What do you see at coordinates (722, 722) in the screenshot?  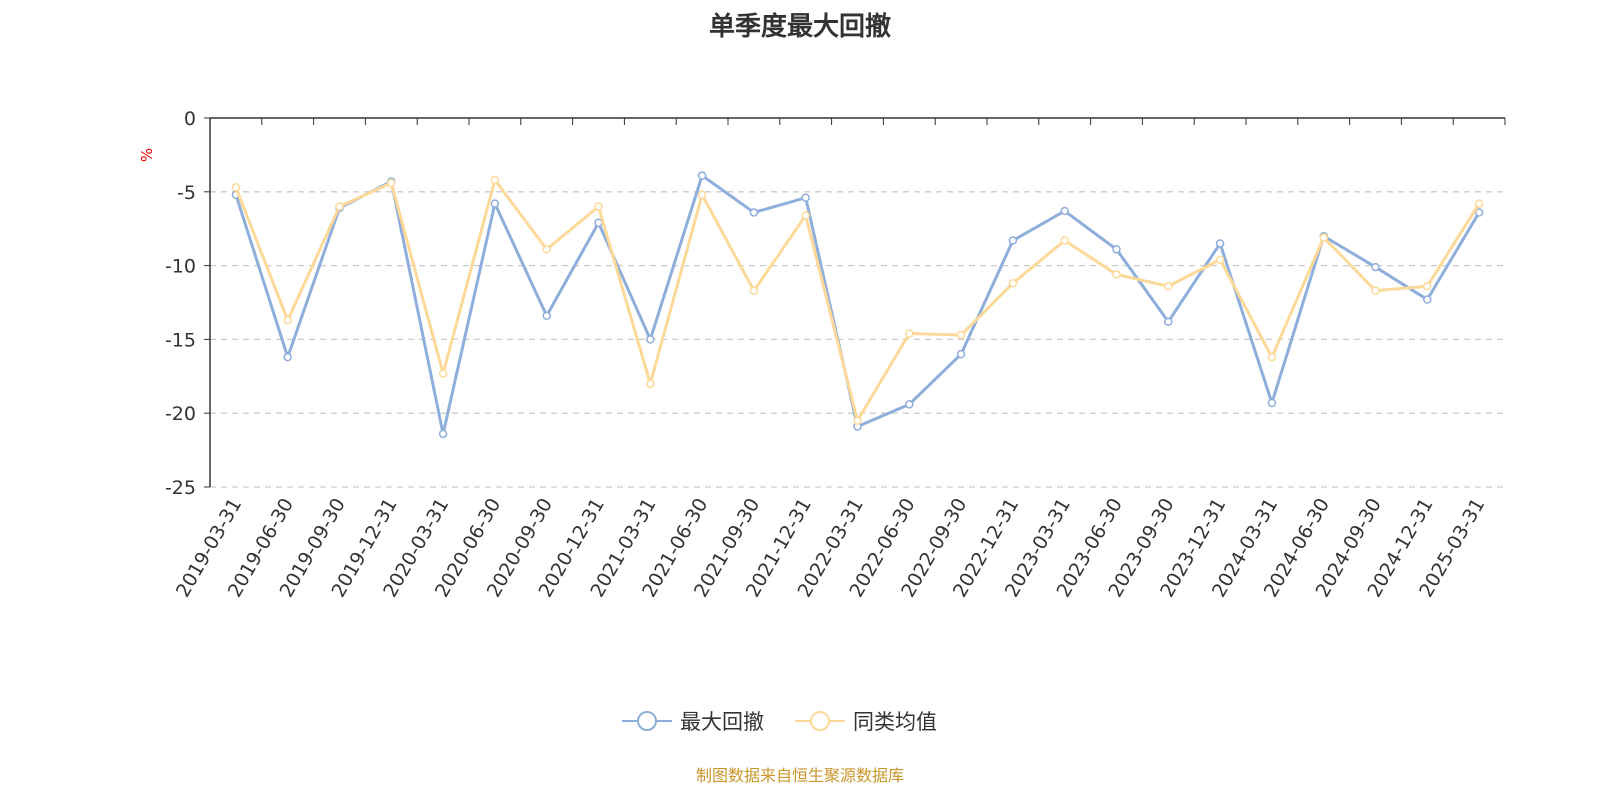 I see `legend-label: 最大回撤` at bounding box center [722, 722].